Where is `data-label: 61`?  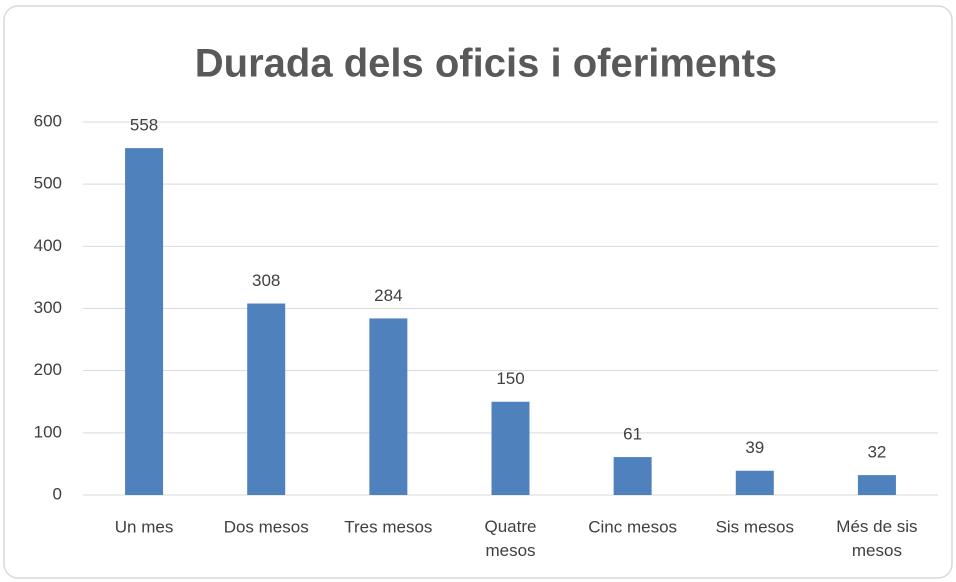
data-label: 61 is located at coordinates (632, 434).